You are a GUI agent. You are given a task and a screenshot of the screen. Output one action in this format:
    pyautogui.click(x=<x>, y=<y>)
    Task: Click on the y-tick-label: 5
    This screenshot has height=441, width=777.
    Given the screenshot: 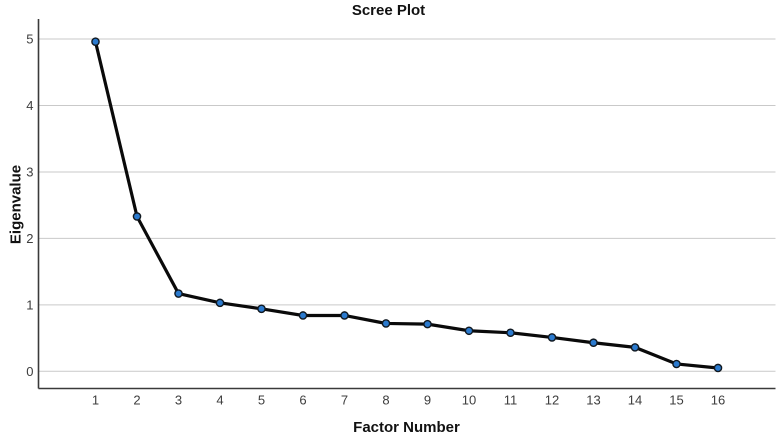 What is the action you would take?
    pyautogui.click(x=29, y=39)
    